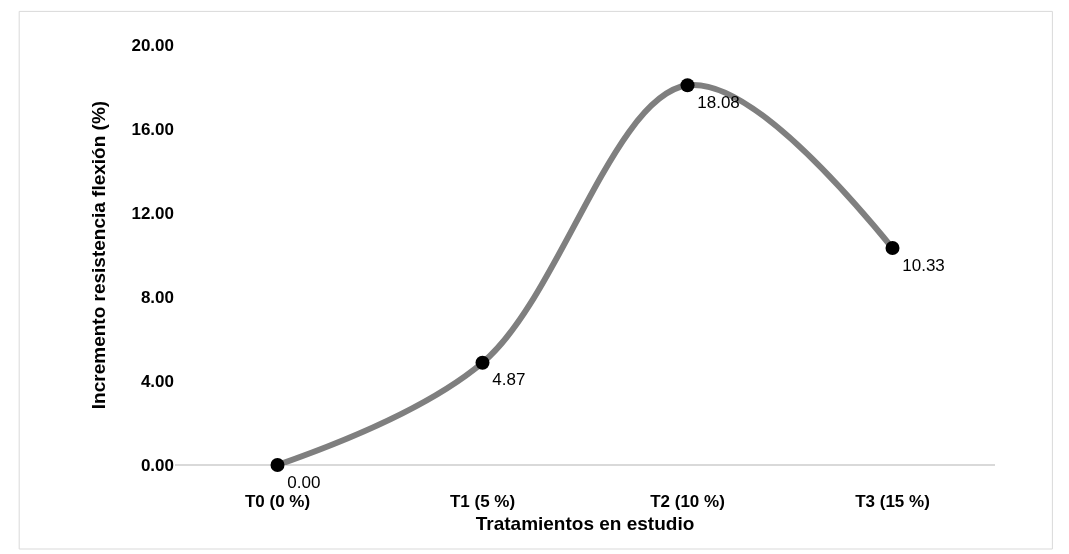  What do you see at coordinates (509, 380) in the screenshot?
I see `data-label: 4.87` at bounding box center [509, 380].